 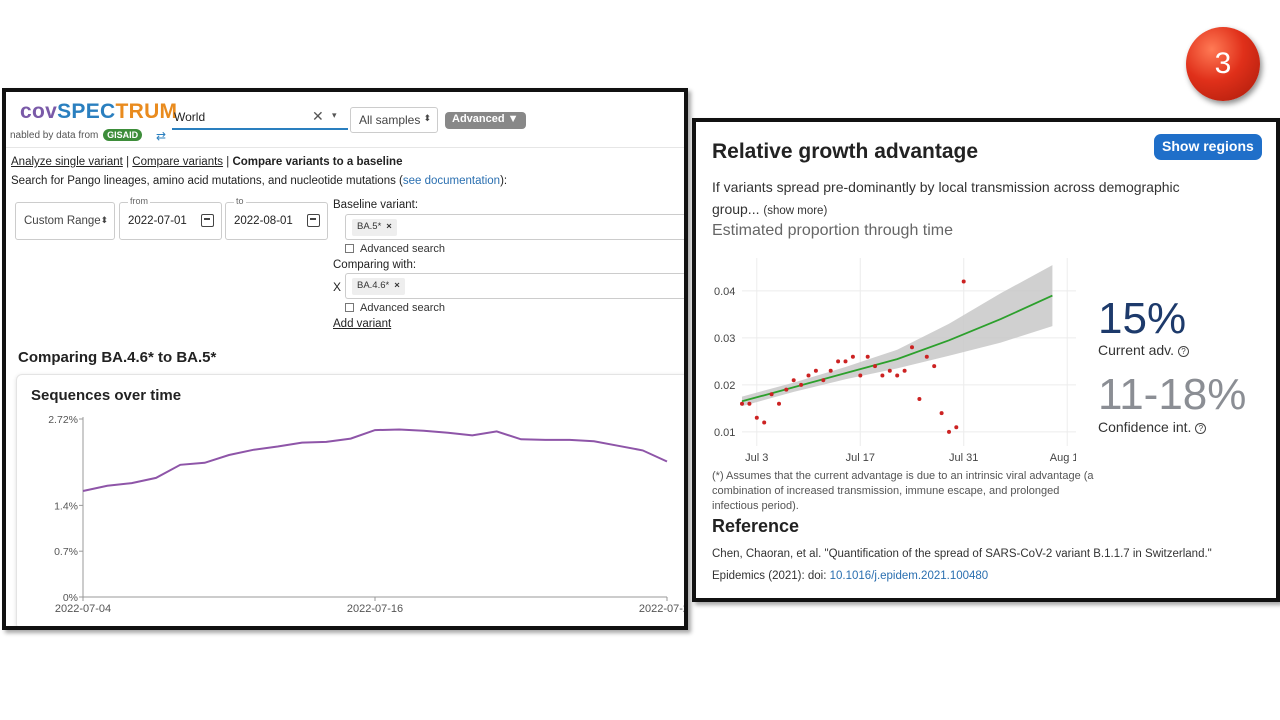 I want to click on analyze-single-variant-link: Analyze single variant, so click(x=67, y=162).